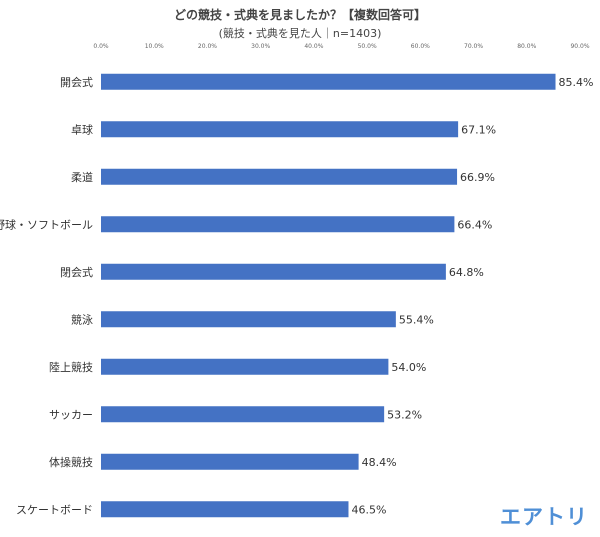 The width and height of the screenshot is (600, 537). What do you see at coordinates (299, 15) in the screenshot?
I see `chart-title: どの競技・式典を見ましたか？【複数回答可】` at bounding box center [299, 15].